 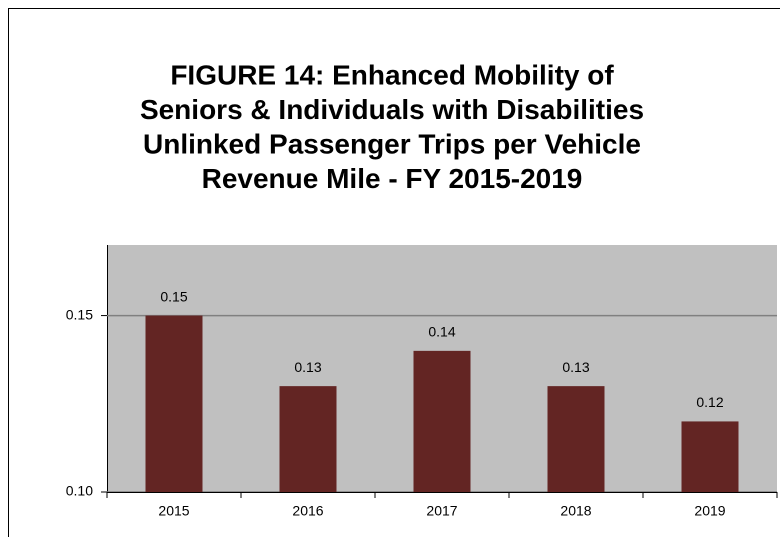 What do you see at coordinates (392, 178) in the screenshot?
I see `chart-title: Revenue Mile - FY 2015-2019` at bounding box center [392, 178].